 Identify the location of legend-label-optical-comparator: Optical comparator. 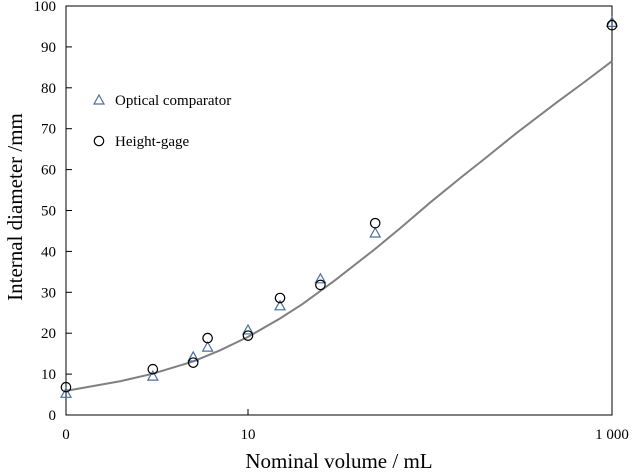
(173, 101).